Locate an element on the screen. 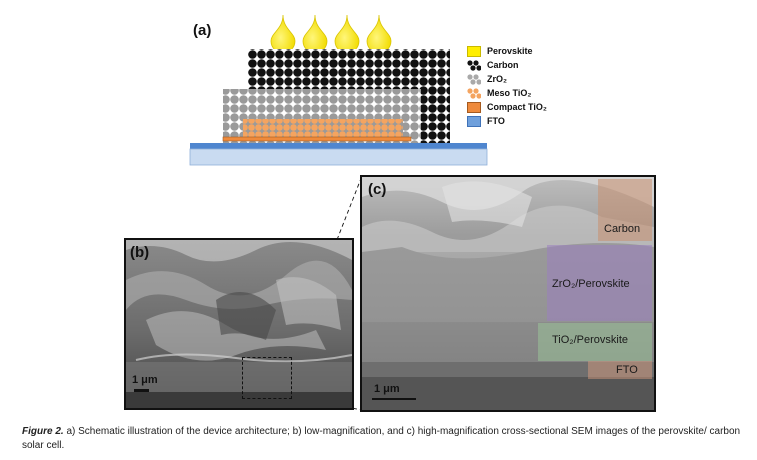 Image resolution: width=757 pixels, height=460 pixels. legend-item-carbon: Carbon is located at coordinates (507, 65).